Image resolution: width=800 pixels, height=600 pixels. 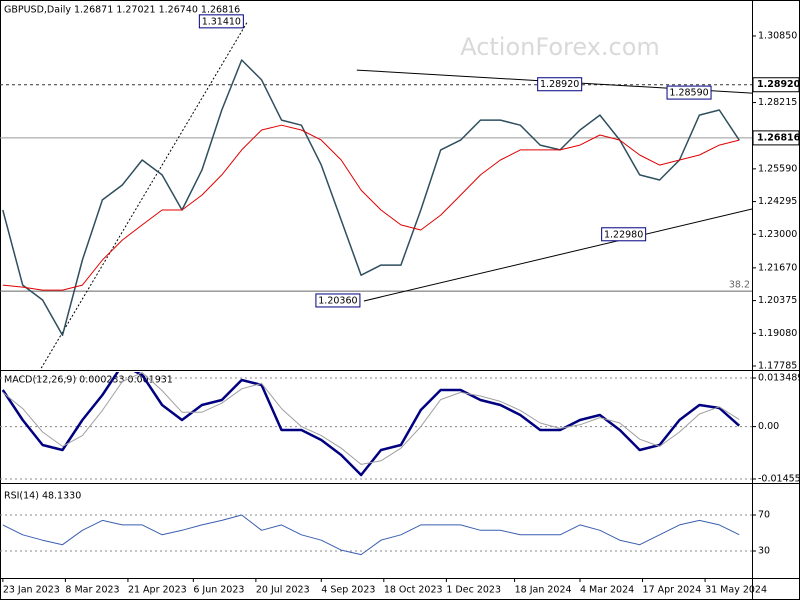 What do you see at coordinates (672, 590) in the screenshot?
I see `x-tick-label: 17 Apr 2024` at bounding box center [672, 590].